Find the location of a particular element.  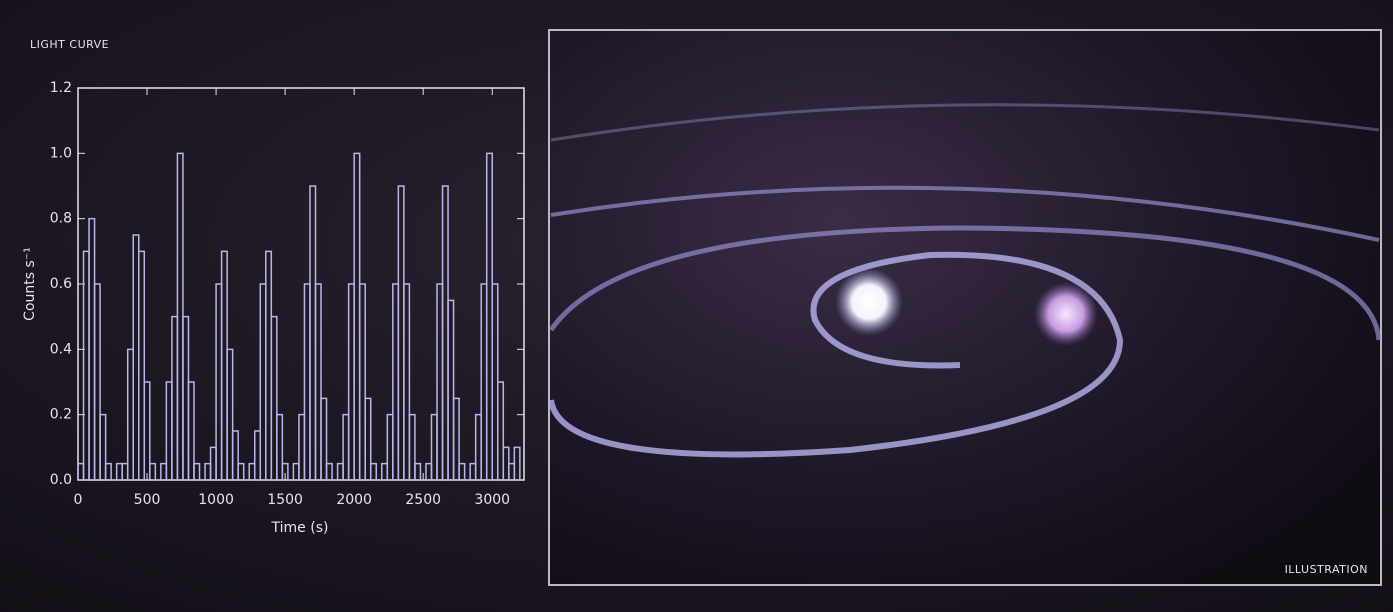

y-tick-label: 0.0 is located at coordinates (61, 480).